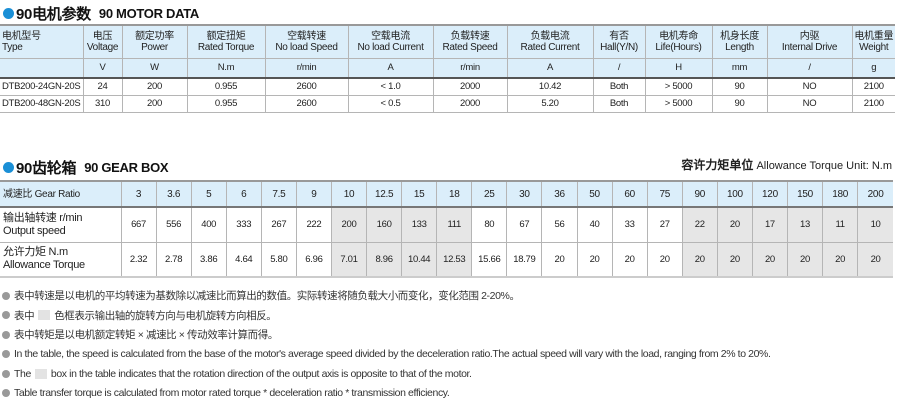 The width and height of the screenshot is (900, 410). I want to click on table-cell: 667, so click(138, 224).